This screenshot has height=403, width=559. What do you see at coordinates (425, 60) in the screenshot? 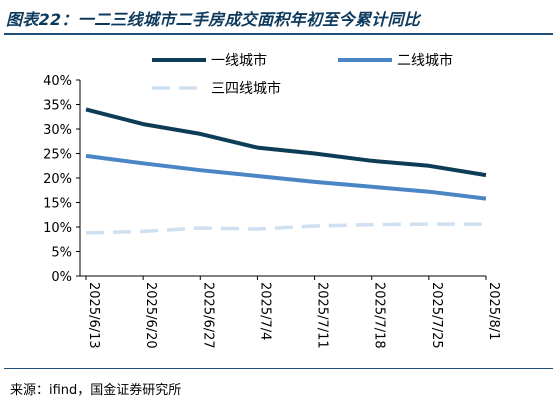
I see `legend-label-2: 二线城市` at bounding box center [425, 60].